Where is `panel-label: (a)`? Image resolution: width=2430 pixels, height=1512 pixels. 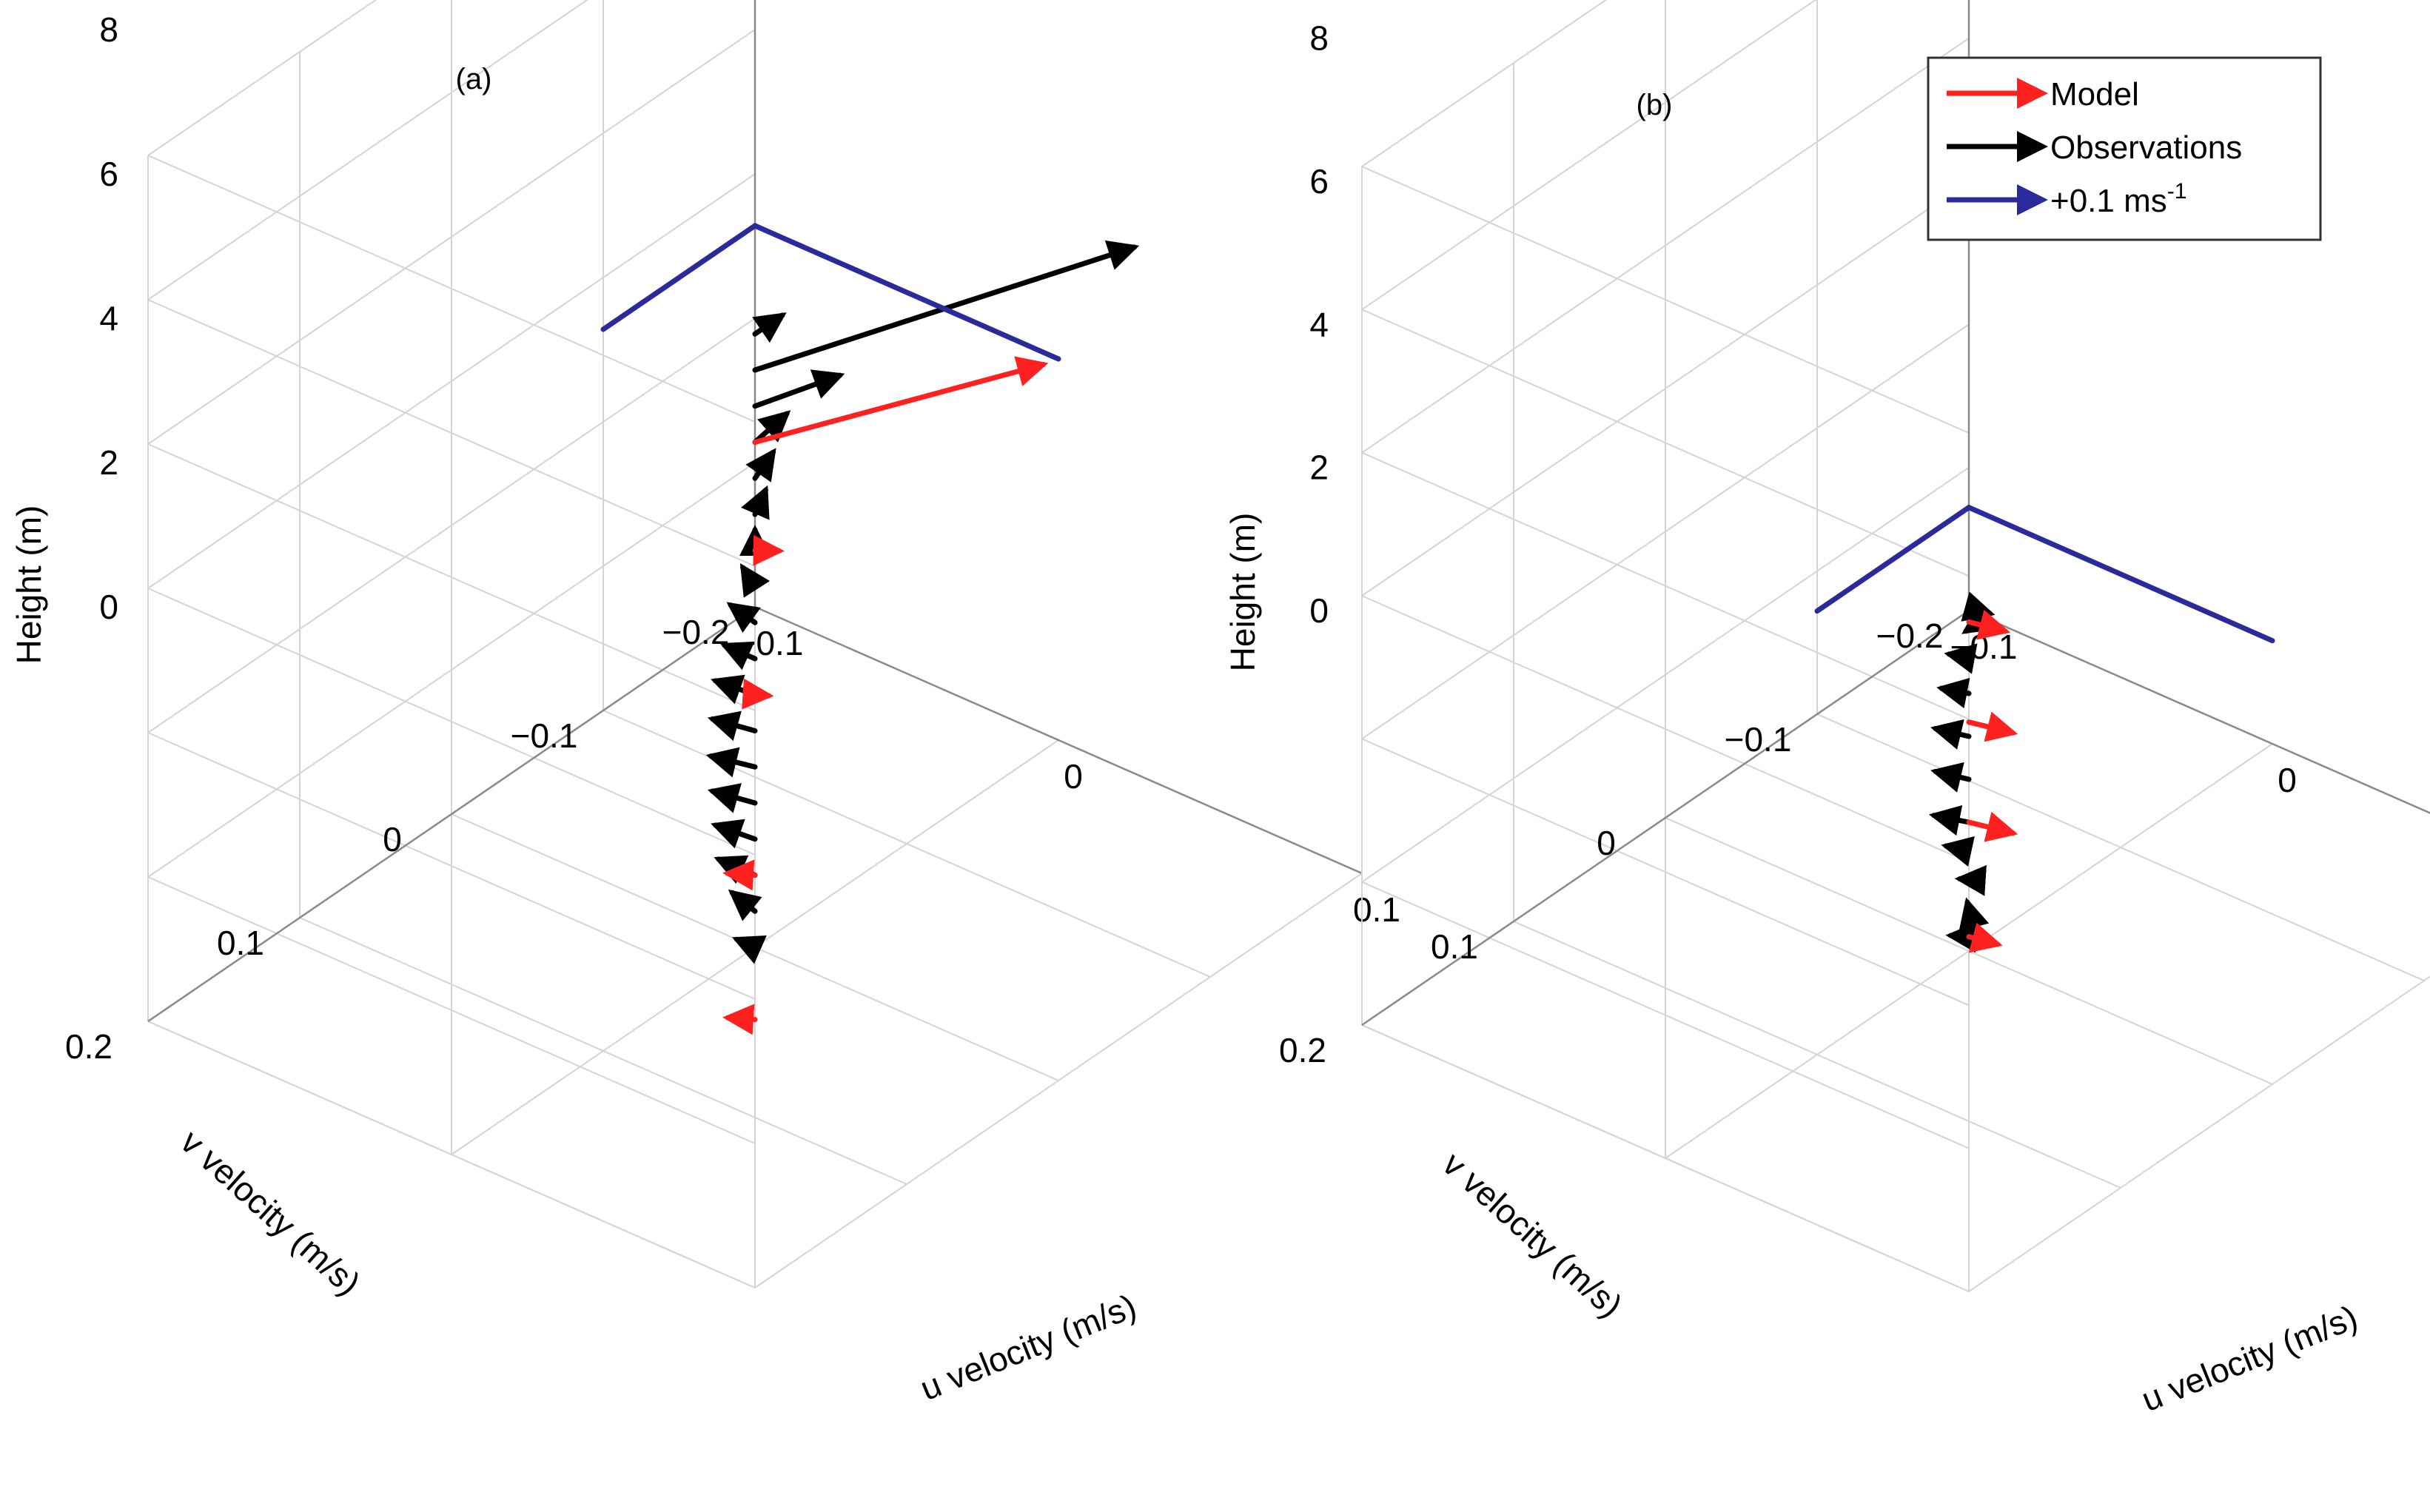 panel-label: (a) is located at coordinates (474, 79).